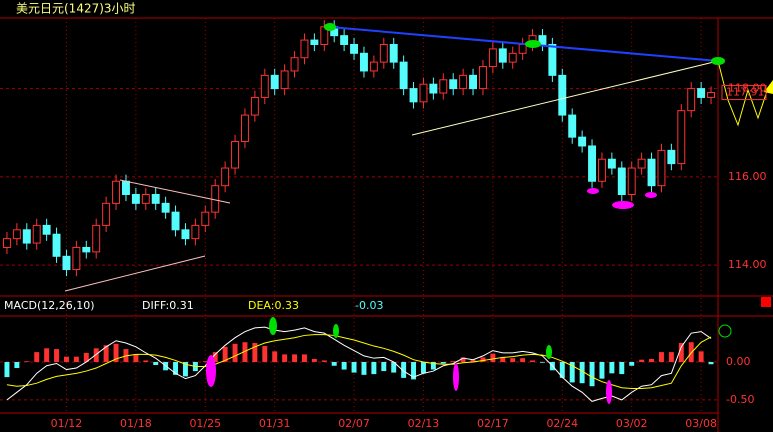 This screenshot has width=773, height=432. What do you see at coordinates (632, 423) in the screenshot?
I see `x-tick-label: 03/02` at bounding box center [632, 423].